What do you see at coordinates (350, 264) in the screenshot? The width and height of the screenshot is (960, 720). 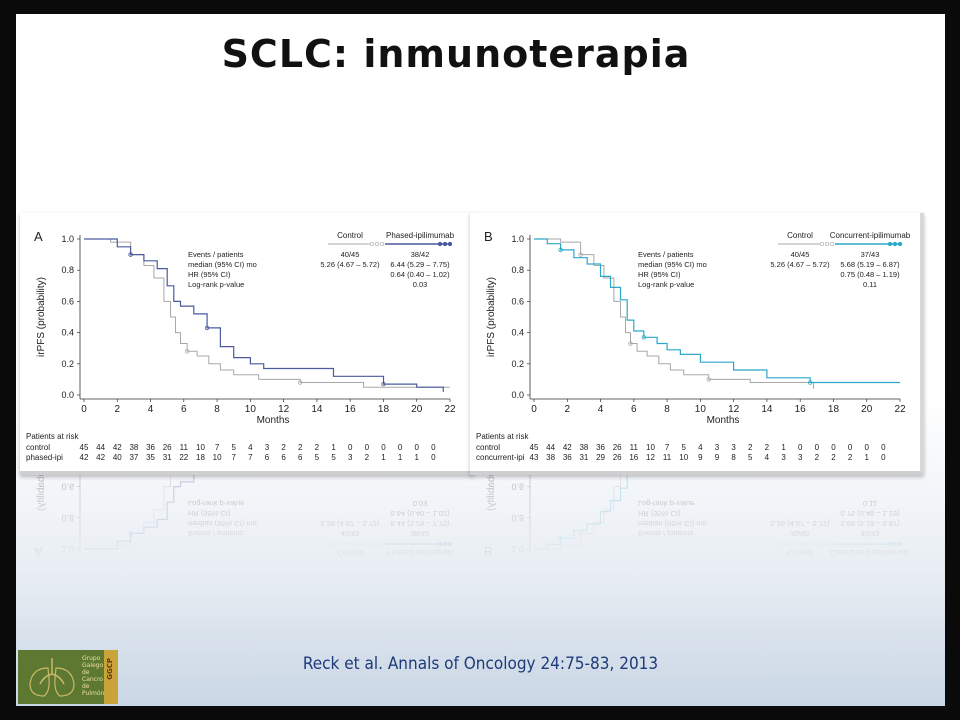 I see `stats-control-value: 5.26 (4.67 – 5.72)` at bounding box center [350, 264].